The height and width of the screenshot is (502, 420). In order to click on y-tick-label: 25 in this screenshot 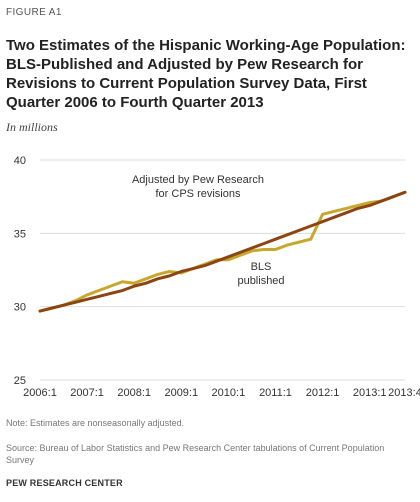, I will do `click(20, 381)`.